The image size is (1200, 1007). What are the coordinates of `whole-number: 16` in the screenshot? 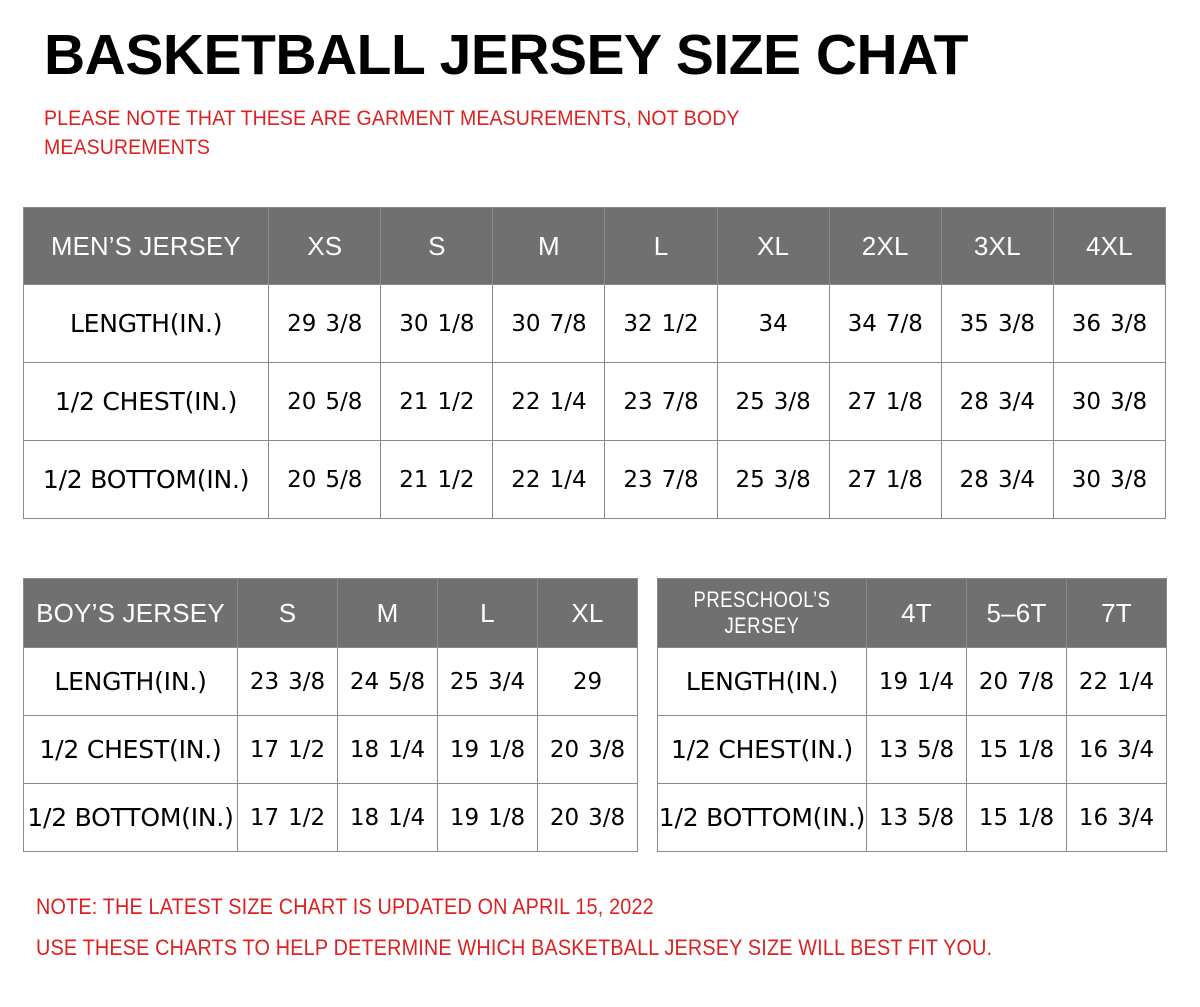 It's located at (1093, 817).